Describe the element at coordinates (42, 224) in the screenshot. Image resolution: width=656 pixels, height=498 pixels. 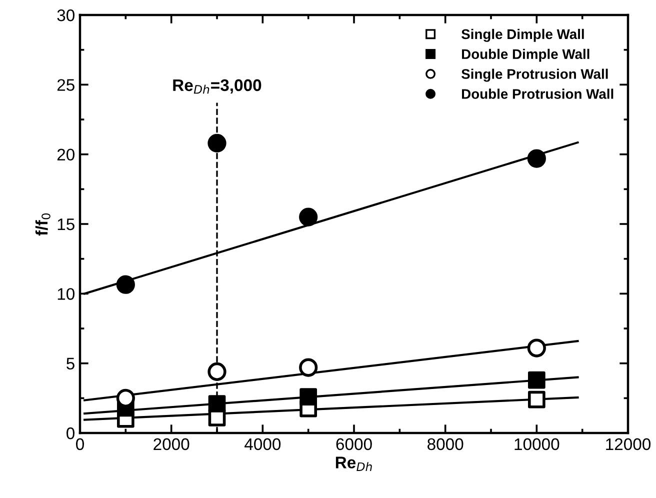
I see `y-axis-title: f/f$_{0}$` at that location.